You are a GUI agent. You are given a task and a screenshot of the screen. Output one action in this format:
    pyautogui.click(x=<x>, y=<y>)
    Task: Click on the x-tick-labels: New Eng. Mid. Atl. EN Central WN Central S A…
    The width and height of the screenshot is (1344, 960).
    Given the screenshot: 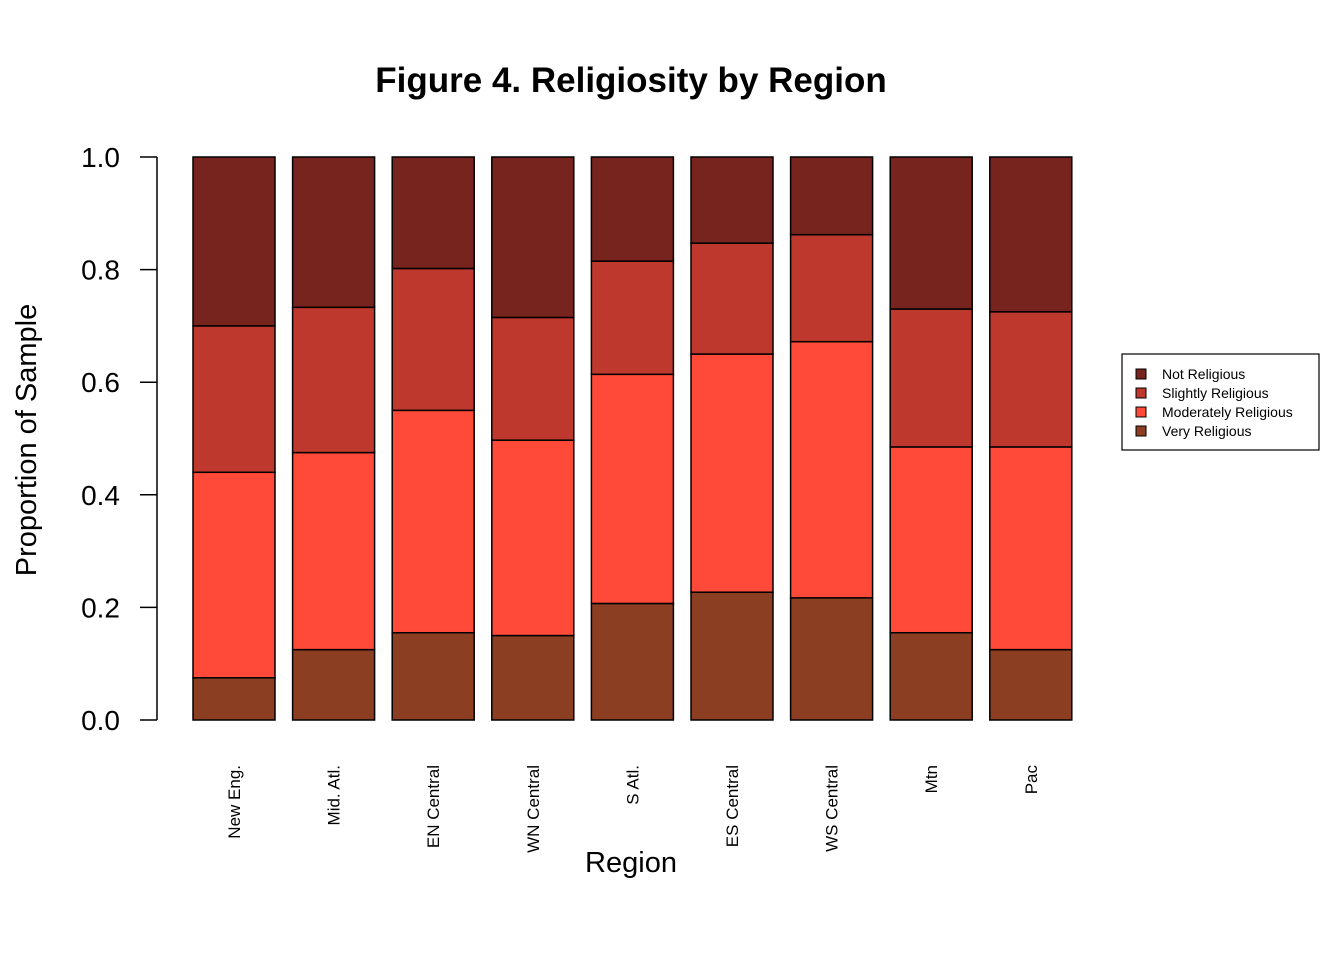 What is the action you would take?
    pyautogui.click(x=633, y=809)
    